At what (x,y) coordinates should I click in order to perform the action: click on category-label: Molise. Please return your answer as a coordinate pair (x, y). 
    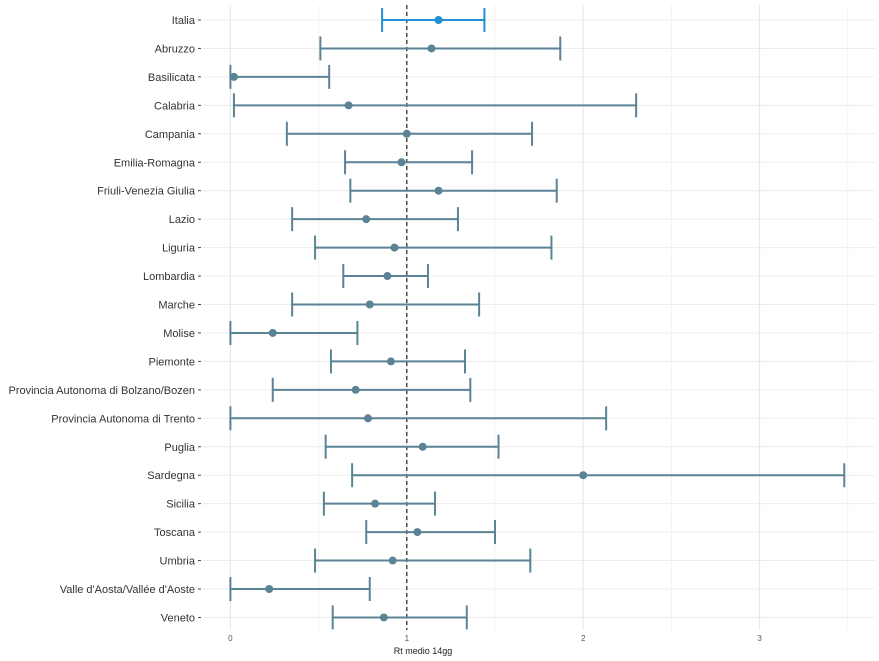
    Looking at the image, I should click on (179, 334).